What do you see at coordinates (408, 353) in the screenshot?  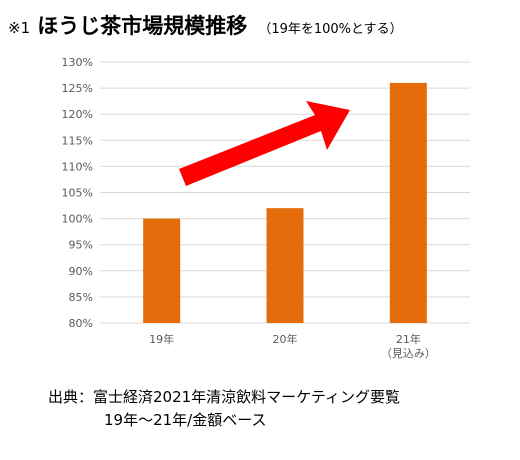 I see `x-tick-note: （見込み）` at bounding box center [408, 353].